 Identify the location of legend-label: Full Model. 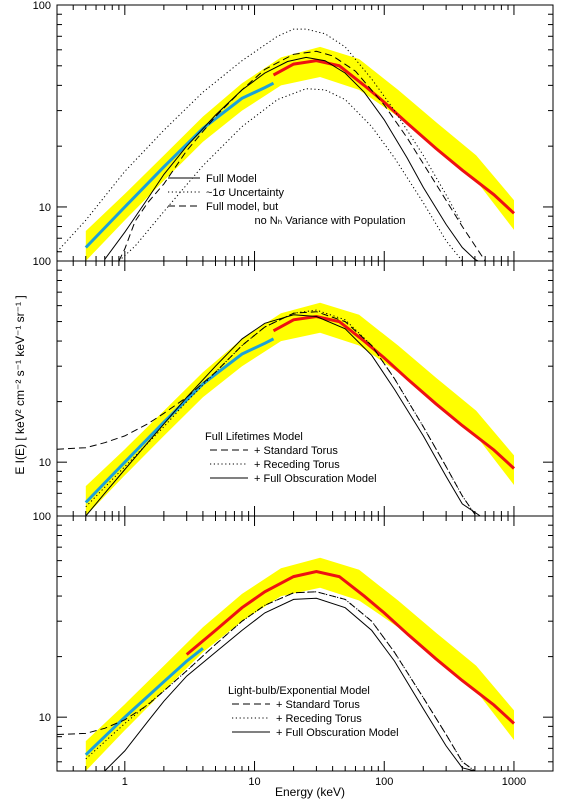
(231, 179).